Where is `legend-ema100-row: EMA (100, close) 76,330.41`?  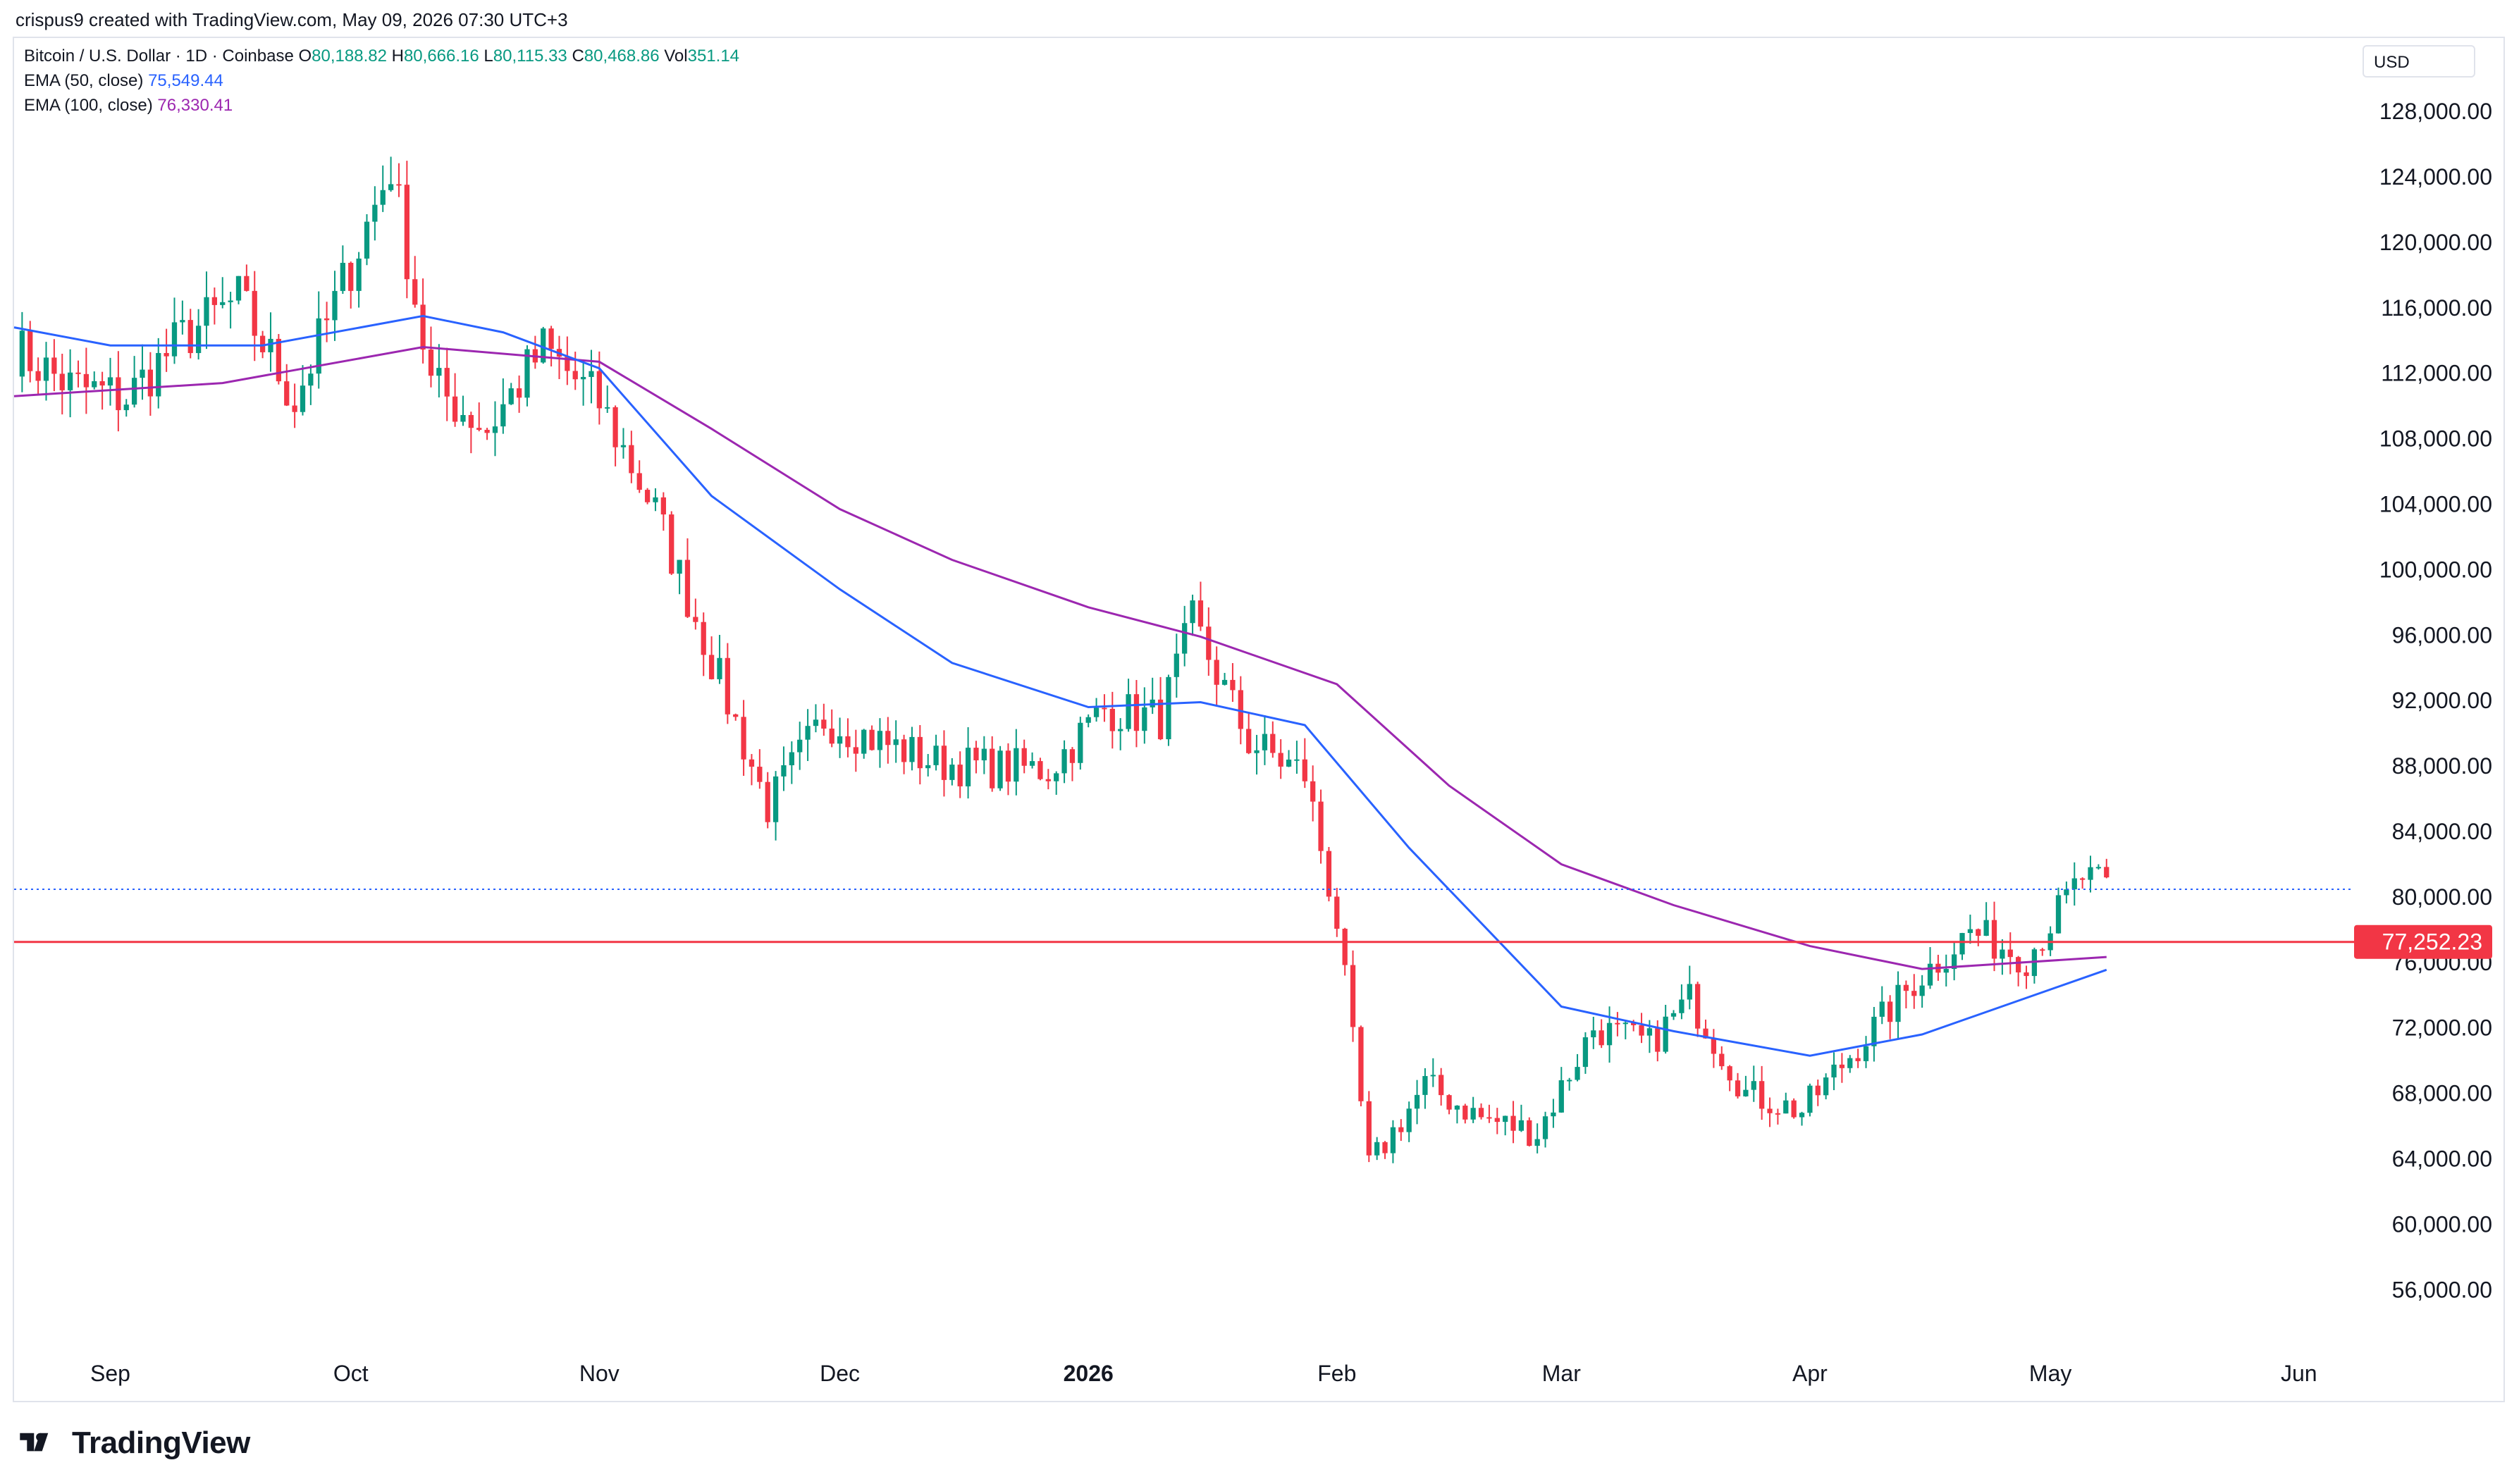 legend-ema100-row: EMA (100, close) 76,330.41 is located at coordinates (381, 105).